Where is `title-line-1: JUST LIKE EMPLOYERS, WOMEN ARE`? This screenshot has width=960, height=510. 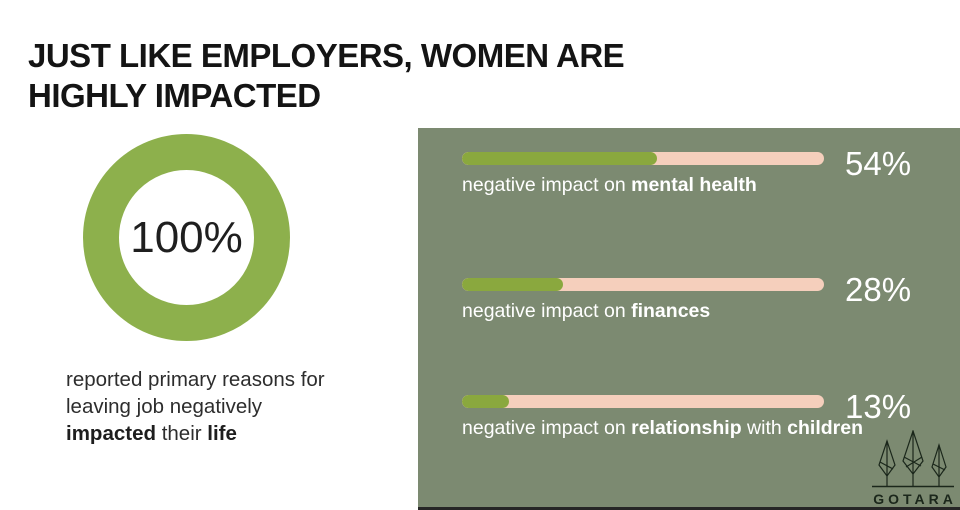 title-line-1: JUST LIKE EMPLOYERS, WOMEN ARE is located at coordinates (326, 55).